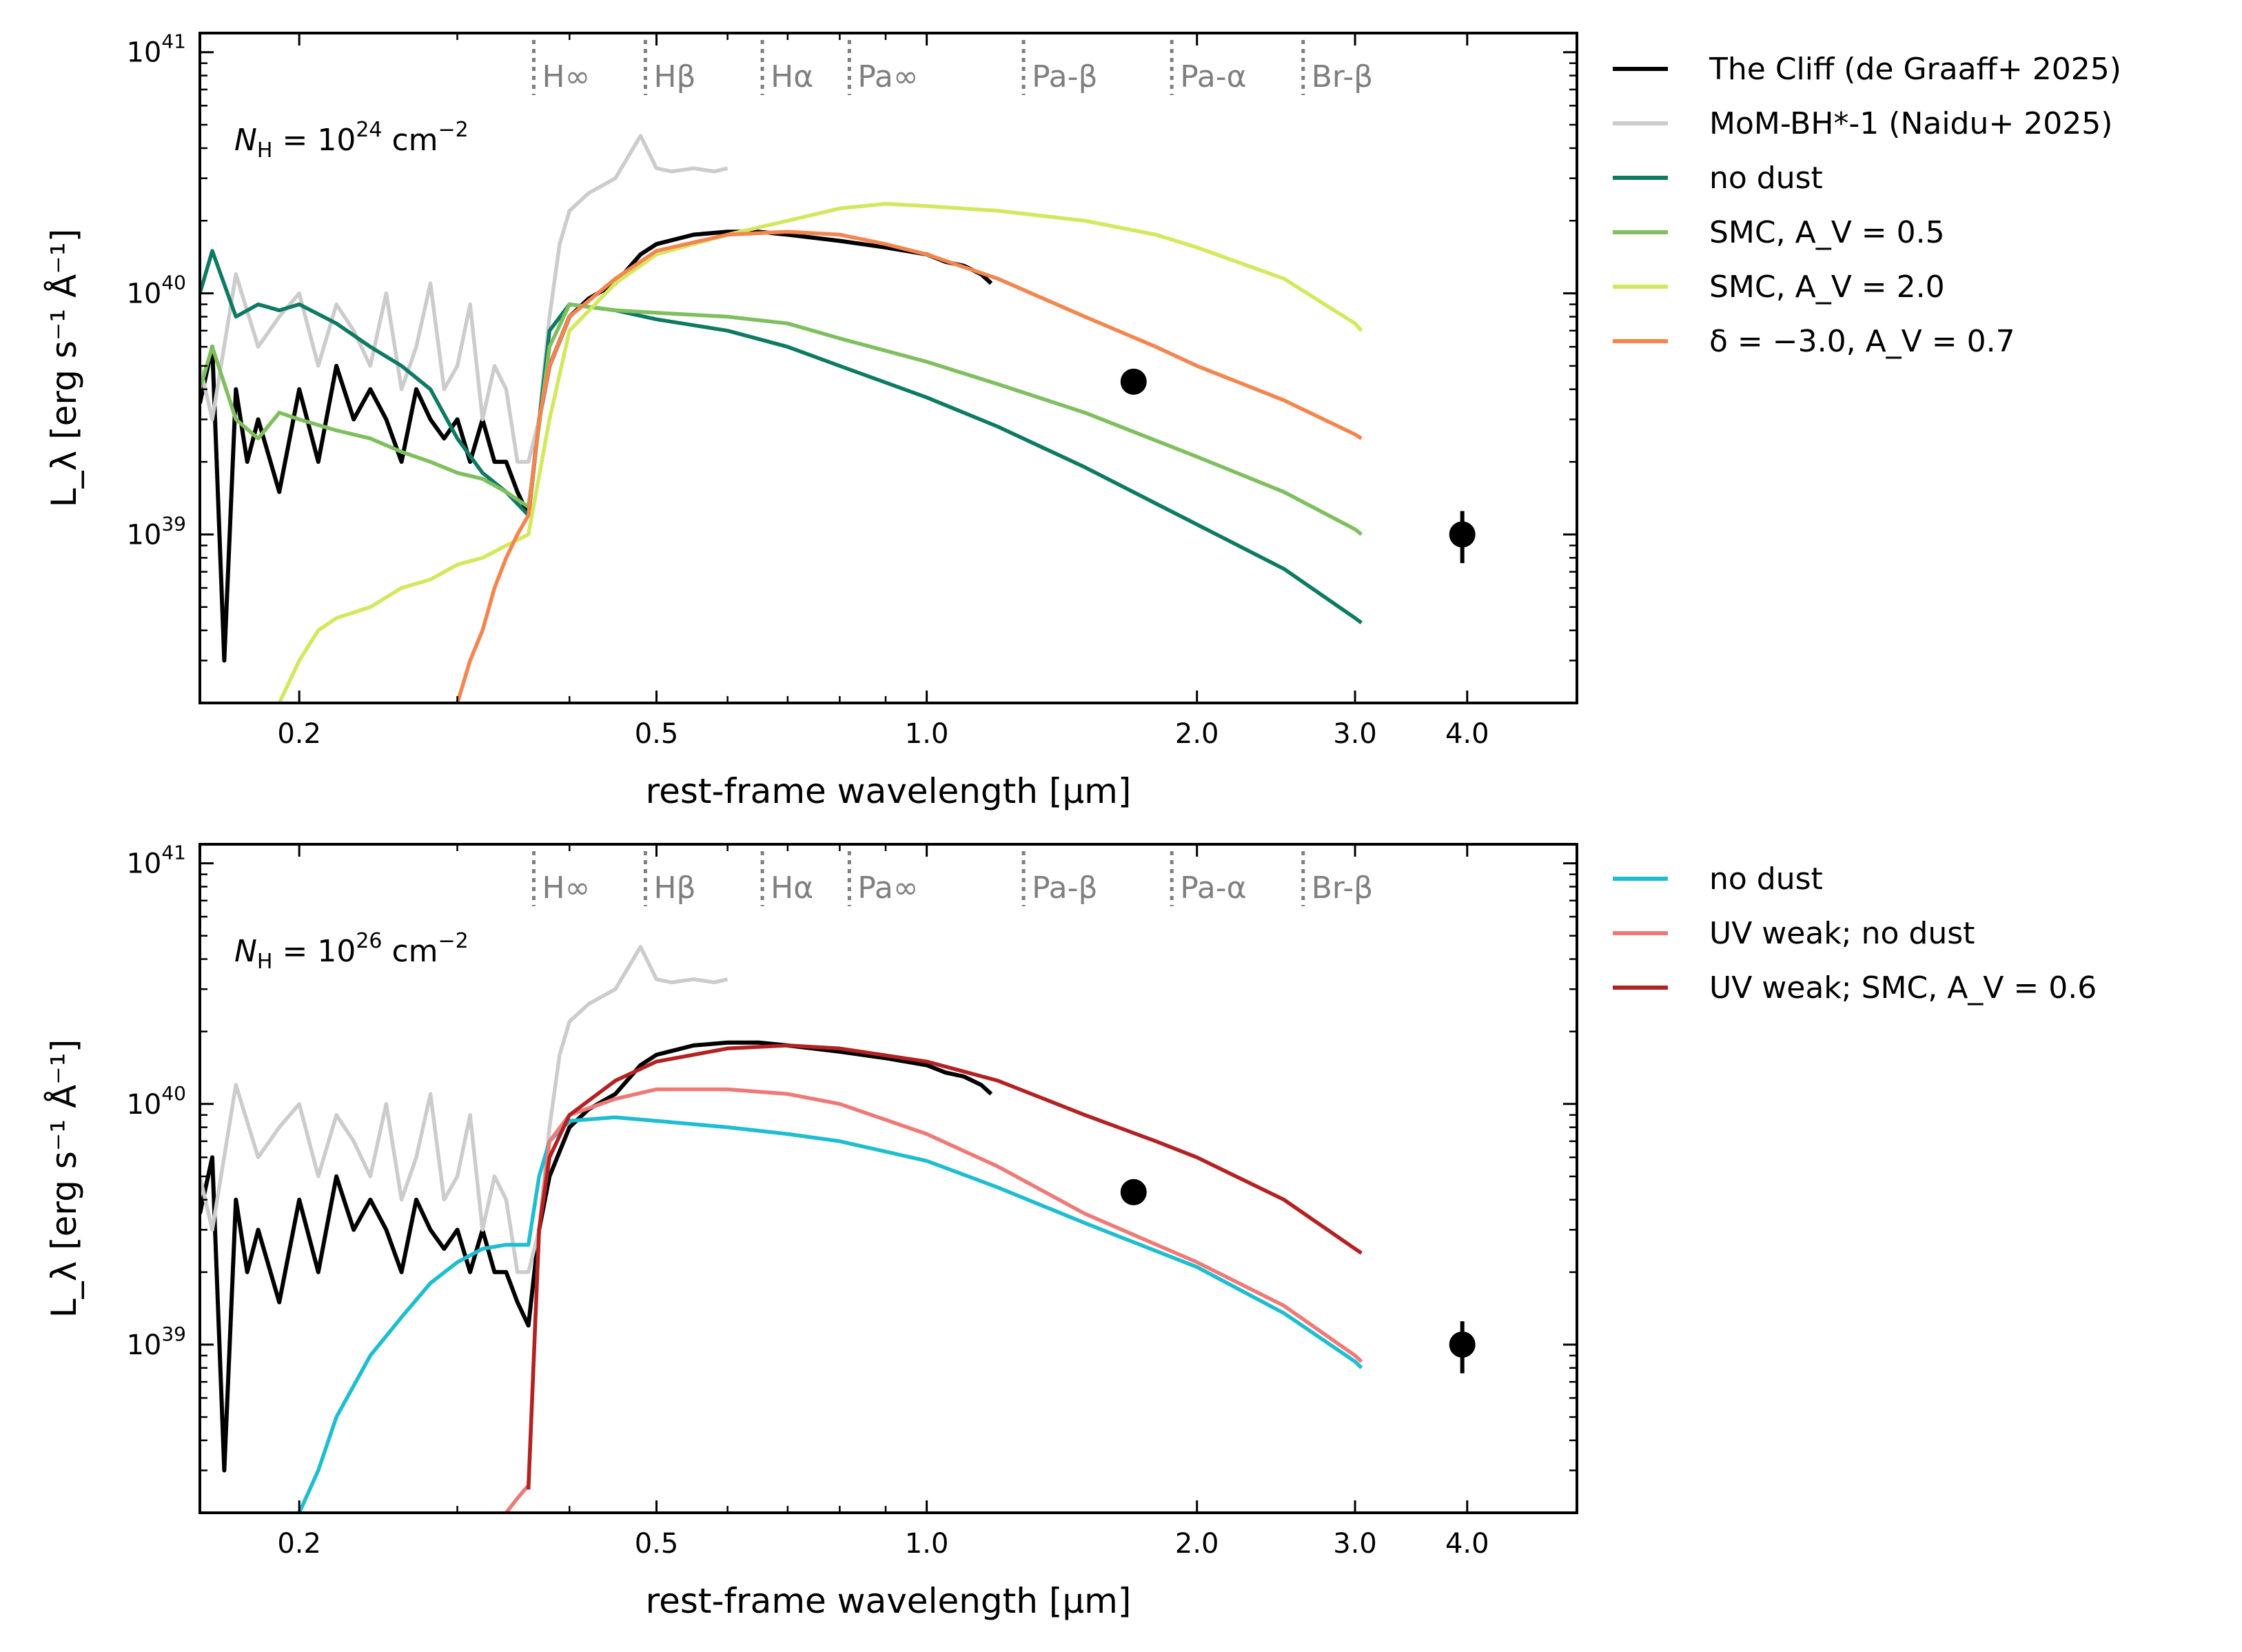  What do you see at coordinates (1911, 124) in the screenshot?
I see `legend-label-mom-bh-1-naidu-2025: MoM-BH*-1 (Naidu+ 2025)` at bounding box center [1911, 124].